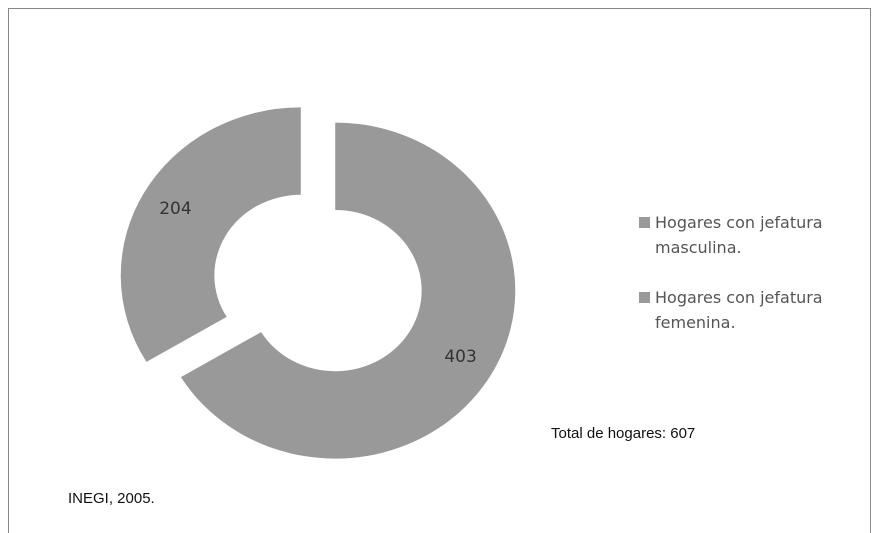 This screenshot has width=878, height=533. I want to click on data-label: 403, so click(460, 357).